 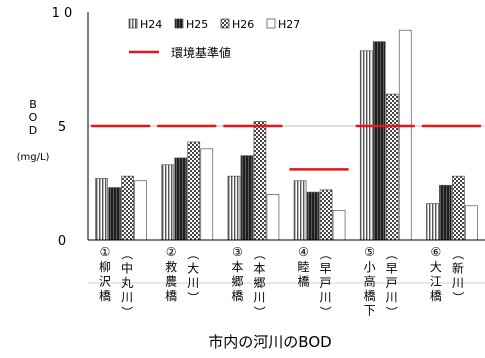 I want to click on category-river-char: 本, so click(x=259, y=269).